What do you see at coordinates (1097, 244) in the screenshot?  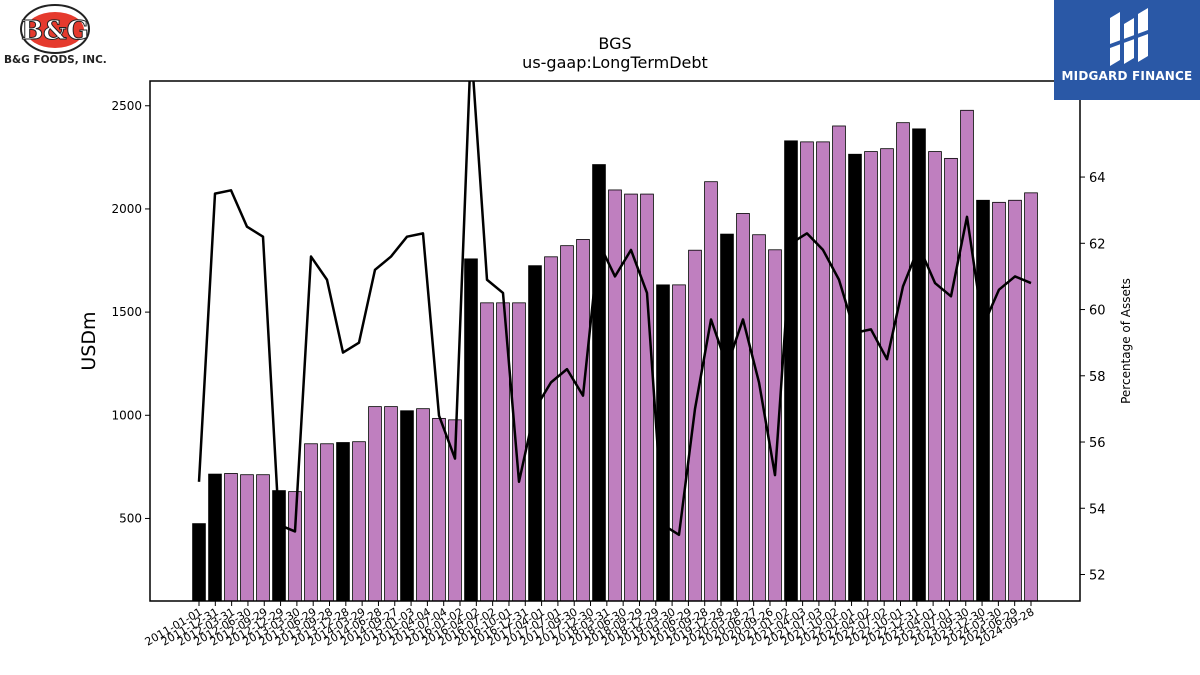 I see `y2-tick-label: 62` at bounding box center [1097, 244].